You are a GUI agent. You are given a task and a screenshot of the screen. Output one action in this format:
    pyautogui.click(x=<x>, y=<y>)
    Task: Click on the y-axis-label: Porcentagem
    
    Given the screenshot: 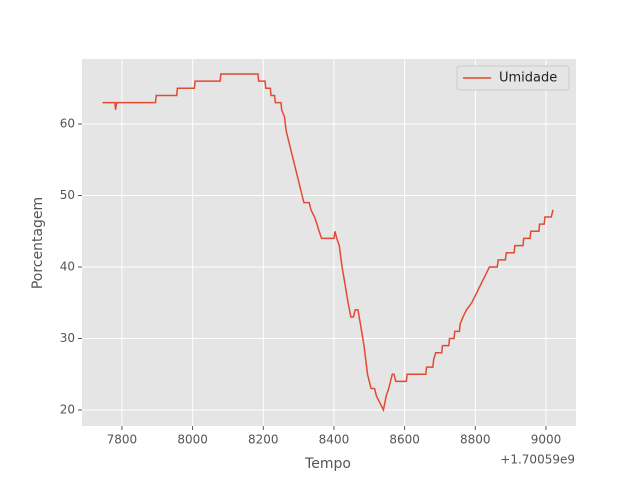 What is the action you would take?
    pyautogui.click(x=38, y=243)
    